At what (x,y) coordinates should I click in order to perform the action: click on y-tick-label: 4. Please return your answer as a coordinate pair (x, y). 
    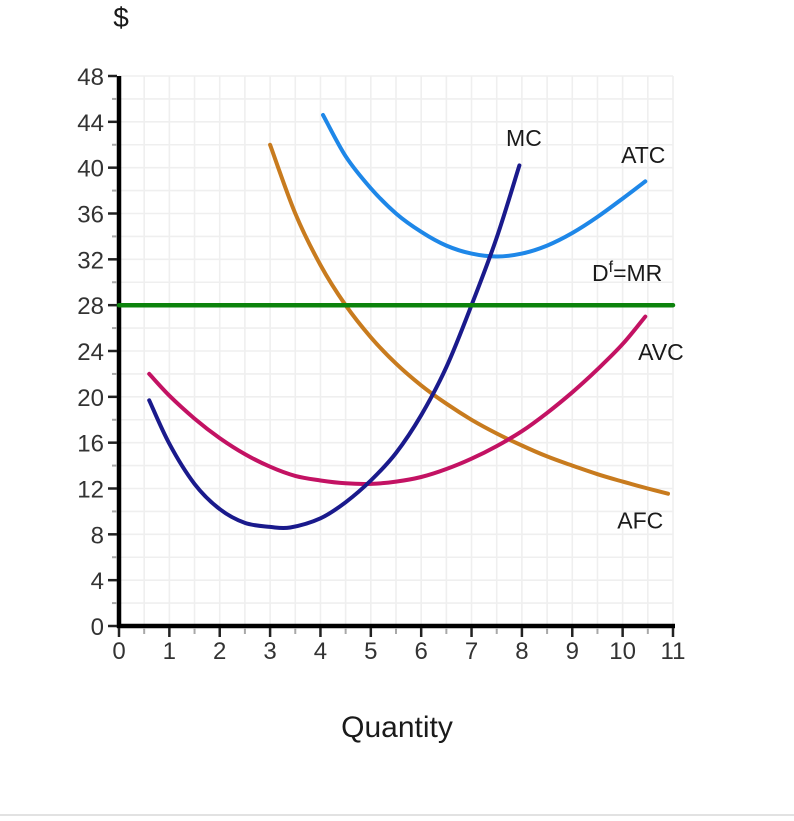
    Looking at the image, I should click on (97, 581).